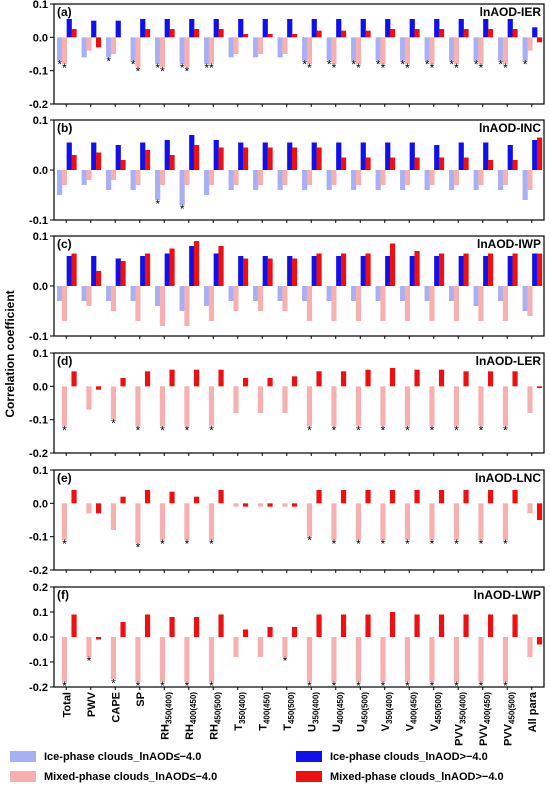 This screenshot has height=793, width=550. What do you see at coordinates (64, 361) in the screenshot?
I see `panel-label: (d)` at bounding box center [64, 361].